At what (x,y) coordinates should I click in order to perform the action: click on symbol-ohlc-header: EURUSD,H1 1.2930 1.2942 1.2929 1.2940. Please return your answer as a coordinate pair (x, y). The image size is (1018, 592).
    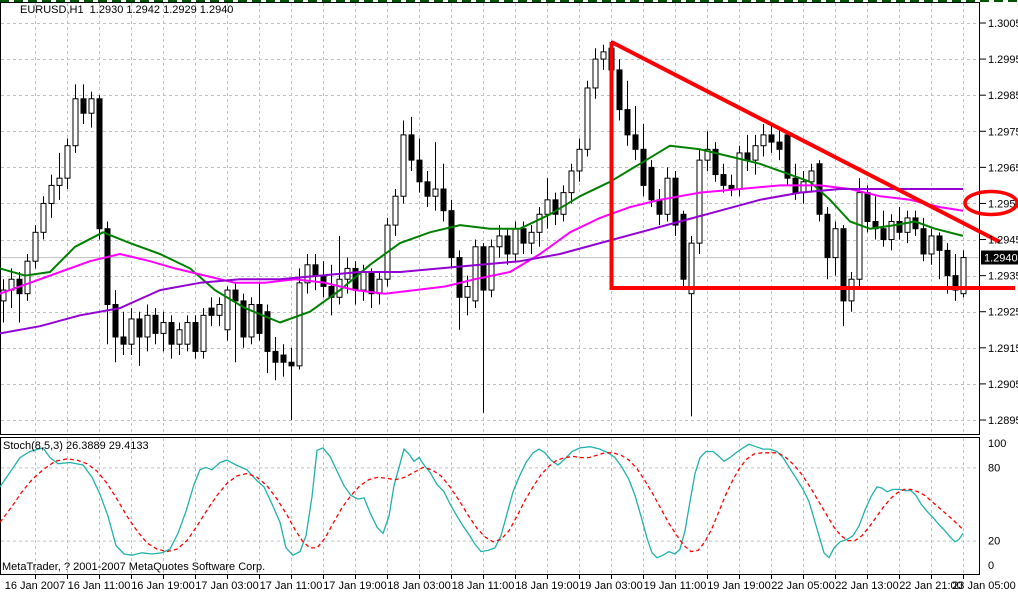
    Looking at the image, I should click on (127, 10).